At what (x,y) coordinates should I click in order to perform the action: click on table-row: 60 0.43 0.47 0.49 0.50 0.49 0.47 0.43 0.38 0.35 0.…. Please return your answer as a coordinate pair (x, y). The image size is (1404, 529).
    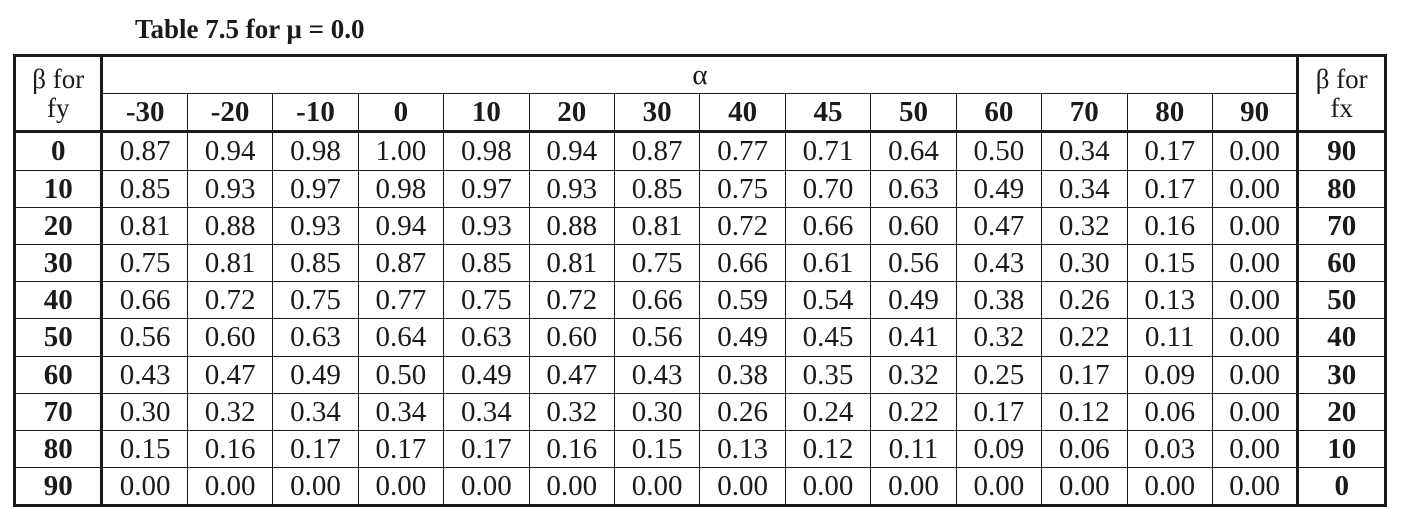
    Looking at the image, I should click on (699, 374).